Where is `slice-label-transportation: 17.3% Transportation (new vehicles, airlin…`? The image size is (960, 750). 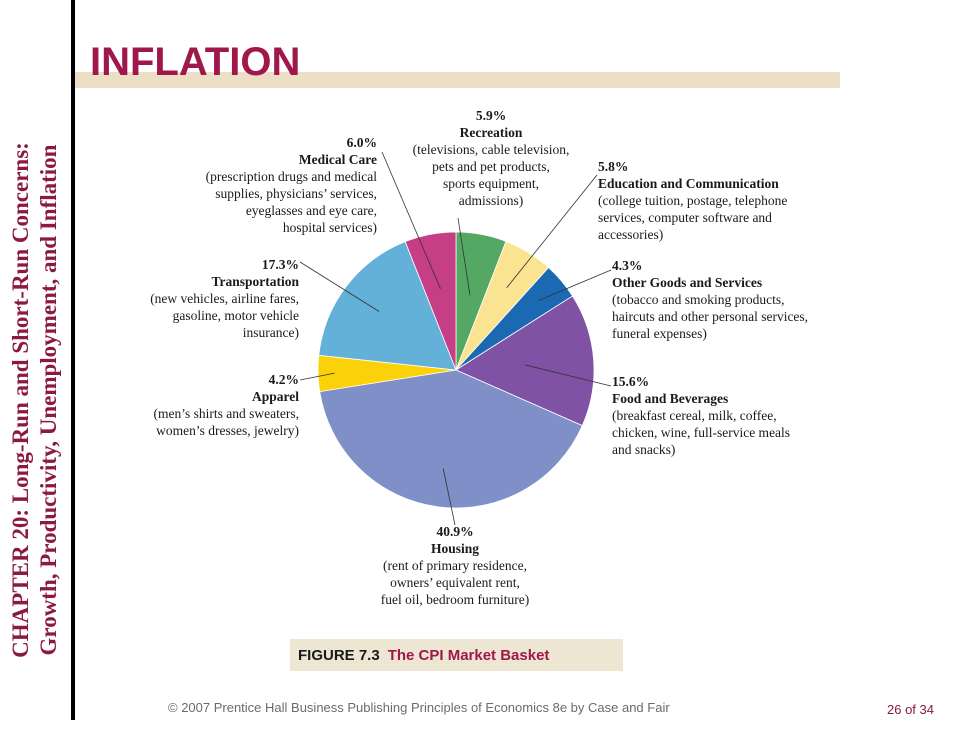 slice-label-transportation: 17.3% Transportation (new vehicles, airlin… is located at coordinates (224, 298).